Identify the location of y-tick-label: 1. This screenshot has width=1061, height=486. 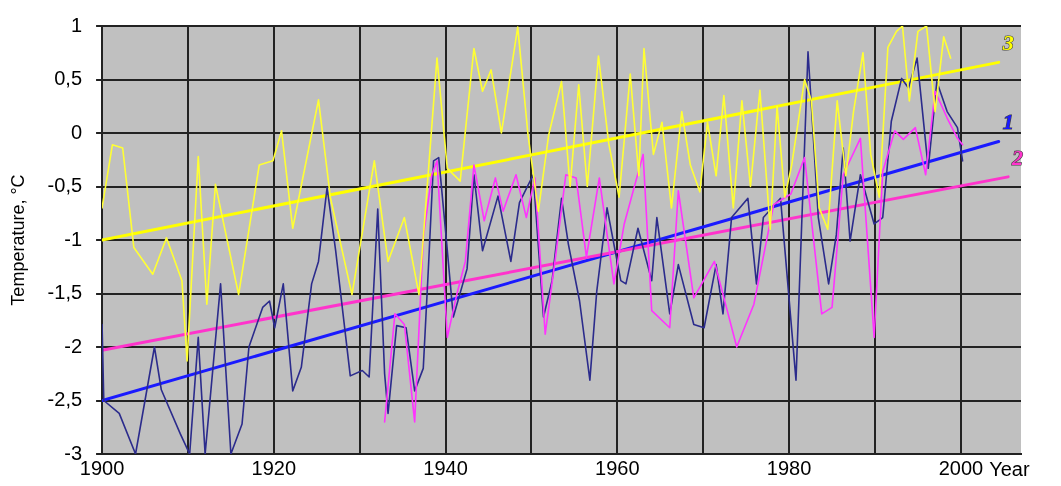
(76, 24).